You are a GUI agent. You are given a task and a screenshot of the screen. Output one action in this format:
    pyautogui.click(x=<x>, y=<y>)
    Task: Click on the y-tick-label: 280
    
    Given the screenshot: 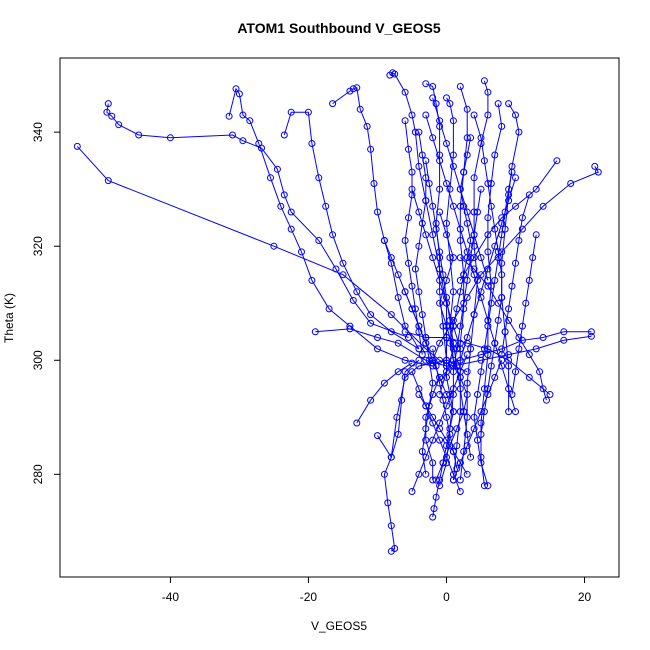 What is the action you would take?
    pyautogui.click(x=38, y=474)
    